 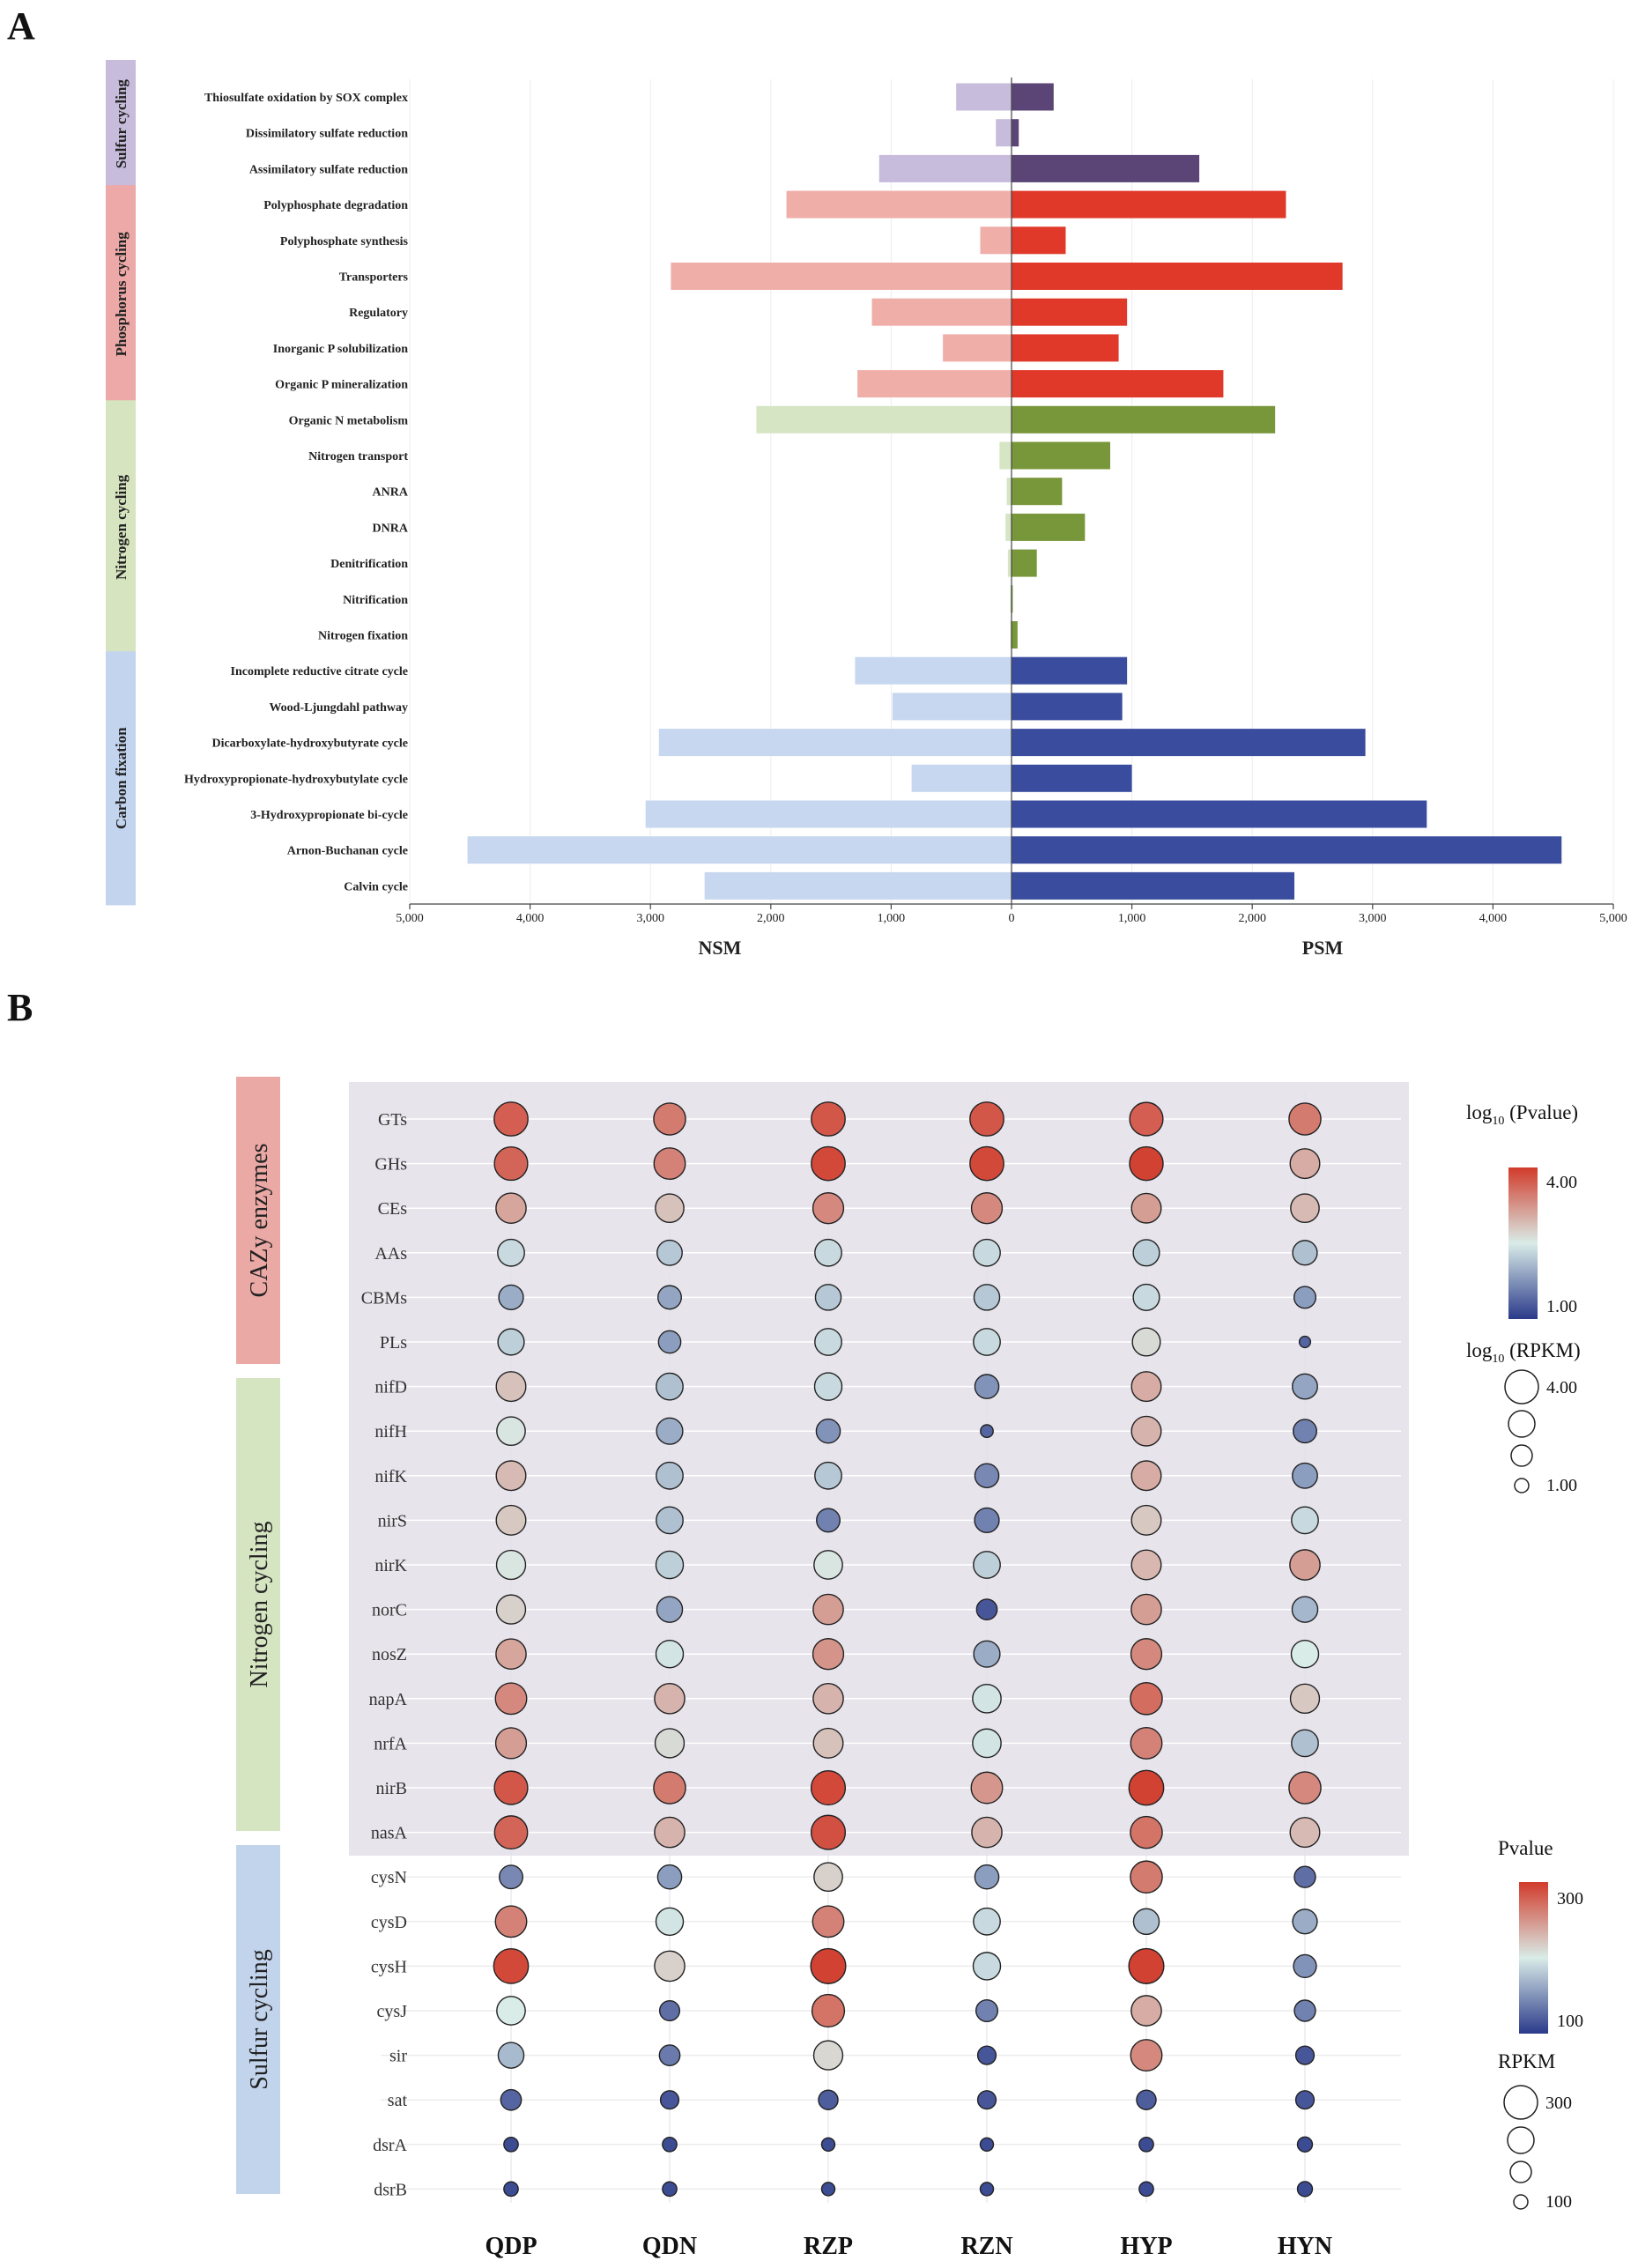 What do you see at coordinates (511, 1699) in the screenshot?
I see `bubble-napA-QDP` at bounding box center [511, 1699].